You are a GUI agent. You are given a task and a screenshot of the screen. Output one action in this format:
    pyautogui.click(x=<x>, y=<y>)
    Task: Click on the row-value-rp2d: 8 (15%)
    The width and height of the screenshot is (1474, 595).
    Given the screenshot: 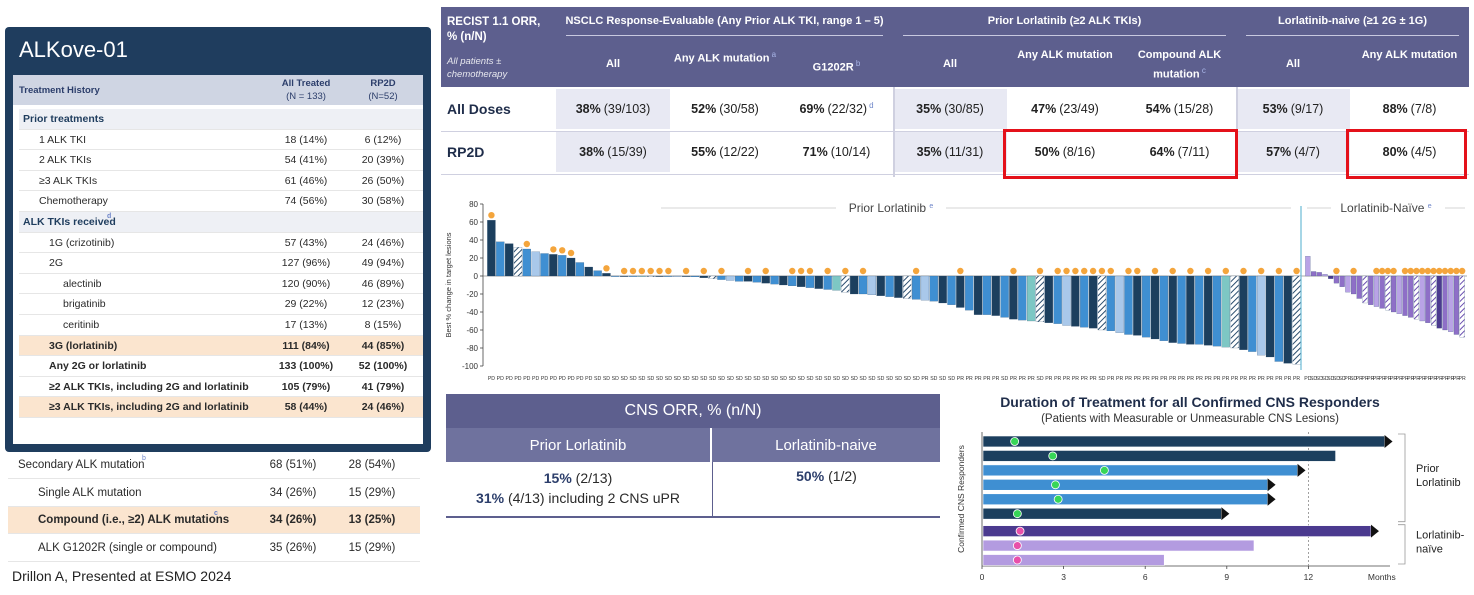 What is the action you would take?
    pyautogui.click(x=383, y=325)
    